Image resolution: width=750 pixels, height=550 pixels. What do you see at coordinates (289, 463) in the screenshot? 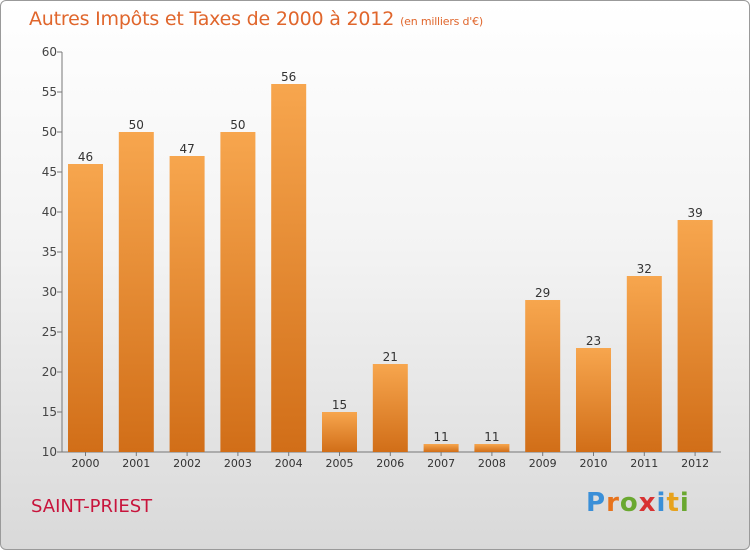
I see `x-tick-label: 2004` at bounding box center [289, 463].